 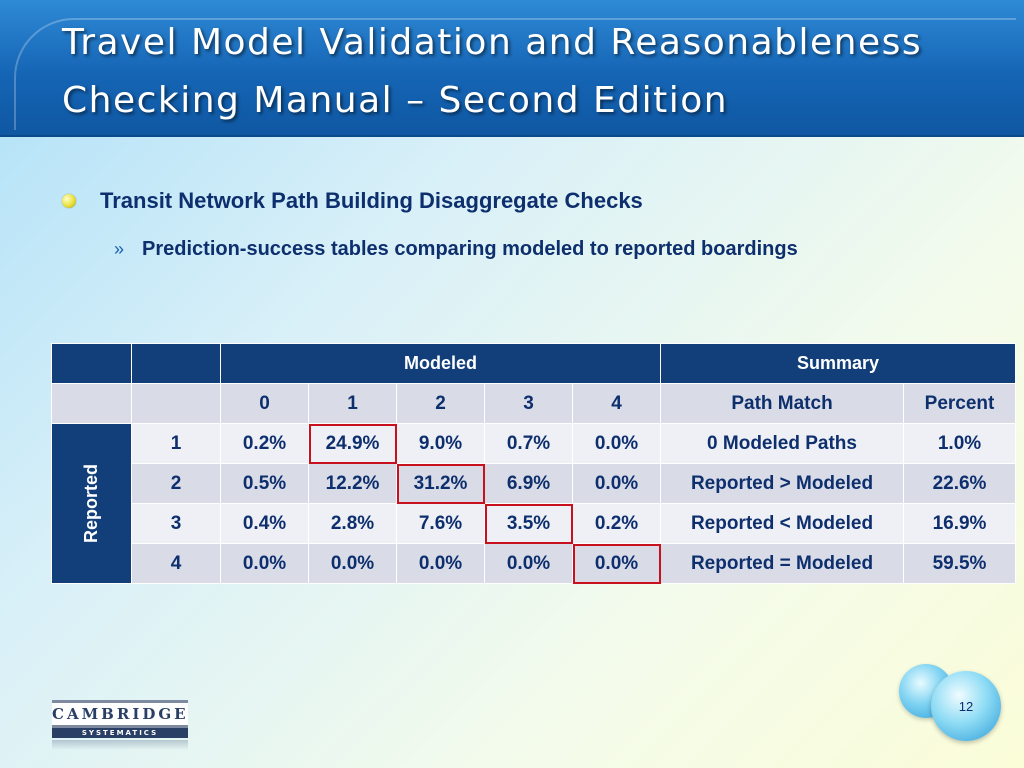 What do you see at coordinates (353, 483) in the screenshot?
I see `table-cell: 12.2%` at bounding box center [353, 483].